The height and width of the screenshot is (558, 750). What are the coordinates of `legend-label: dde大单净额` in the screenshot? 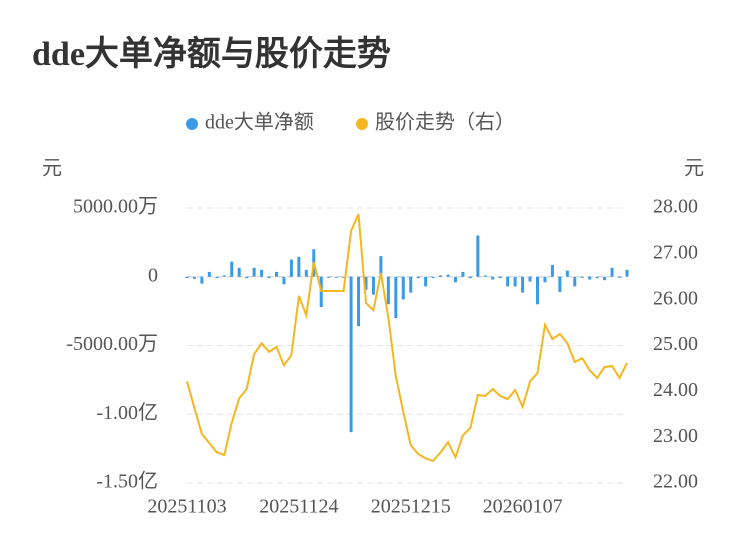 It's located at (259, 122).